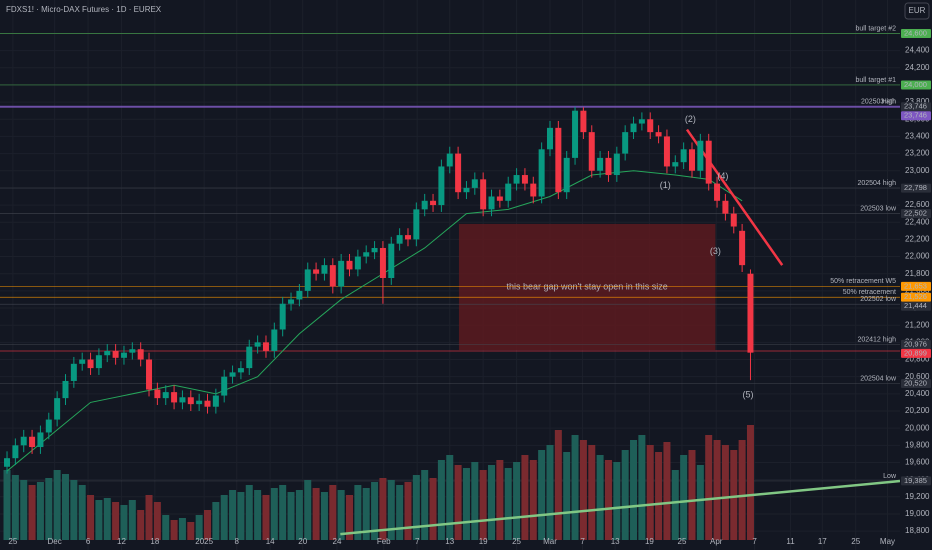  What do you see at coordinates (917, 393) in the screenshot?
I see `y-tick-label: 20,400` at bounding box center [917, 393].